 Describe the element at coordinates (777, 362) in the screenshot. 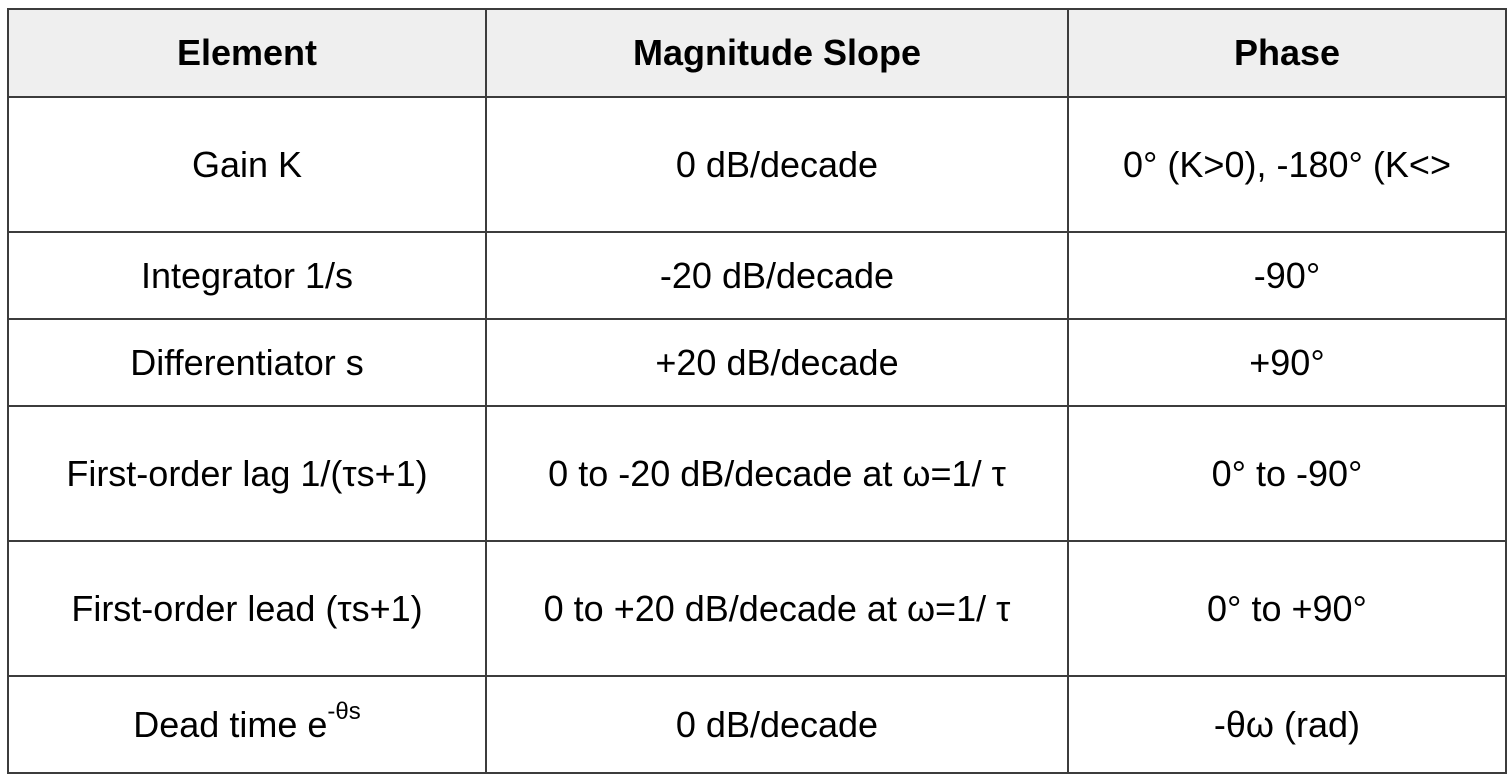

I see `magnitude-cell: +20 dB/decade` at that location.